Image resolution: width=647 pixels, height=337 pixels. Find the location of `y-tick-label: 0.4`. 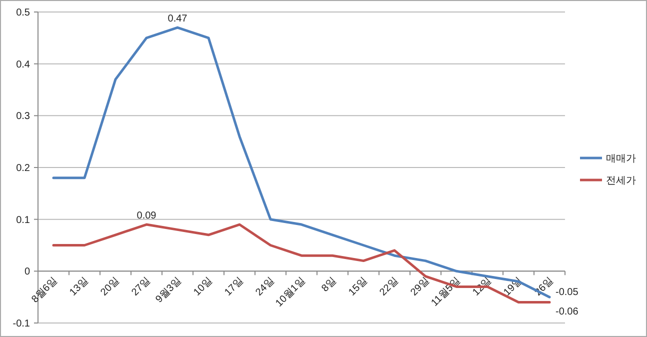

y-tick-label: 0.4 is located at coordinates (23, 64).